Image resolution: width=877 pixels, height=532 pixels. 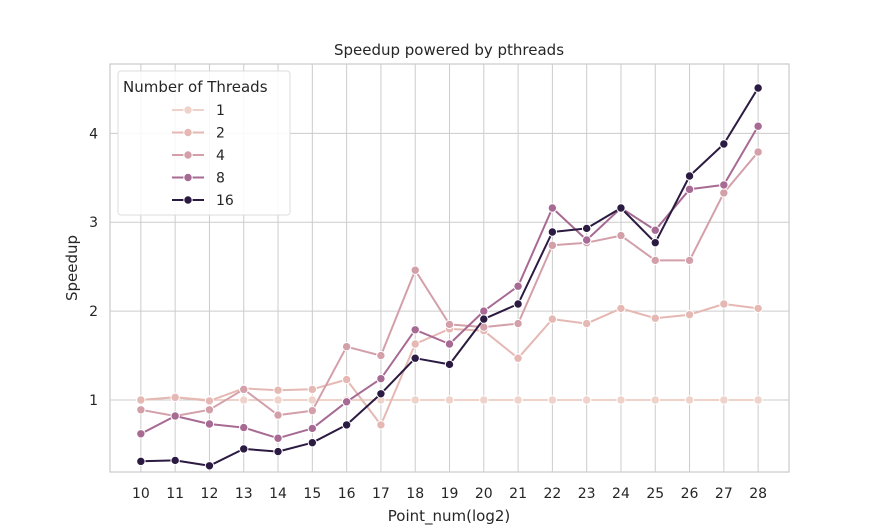 What do you see at coordinates (220, 111) in the screenshot?
I see `legend-label: 1` at bounding box center [220, 111].